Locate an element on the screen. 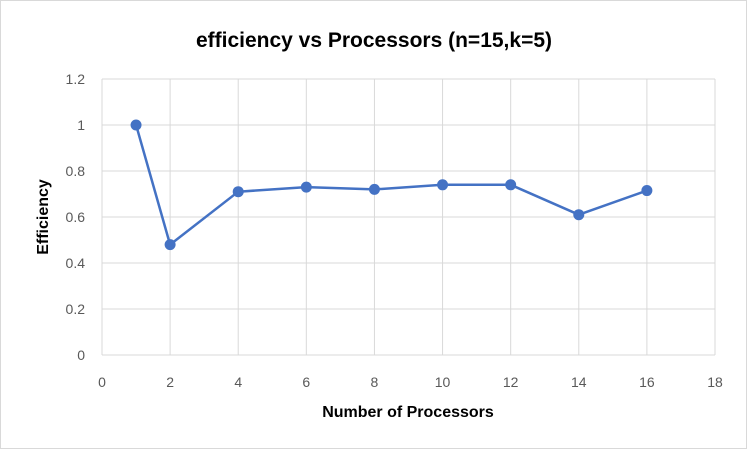 Image resolution: width=747 pixels, height=449 pixels. x-tick-label: 12 is located at coordinates (511, 382).